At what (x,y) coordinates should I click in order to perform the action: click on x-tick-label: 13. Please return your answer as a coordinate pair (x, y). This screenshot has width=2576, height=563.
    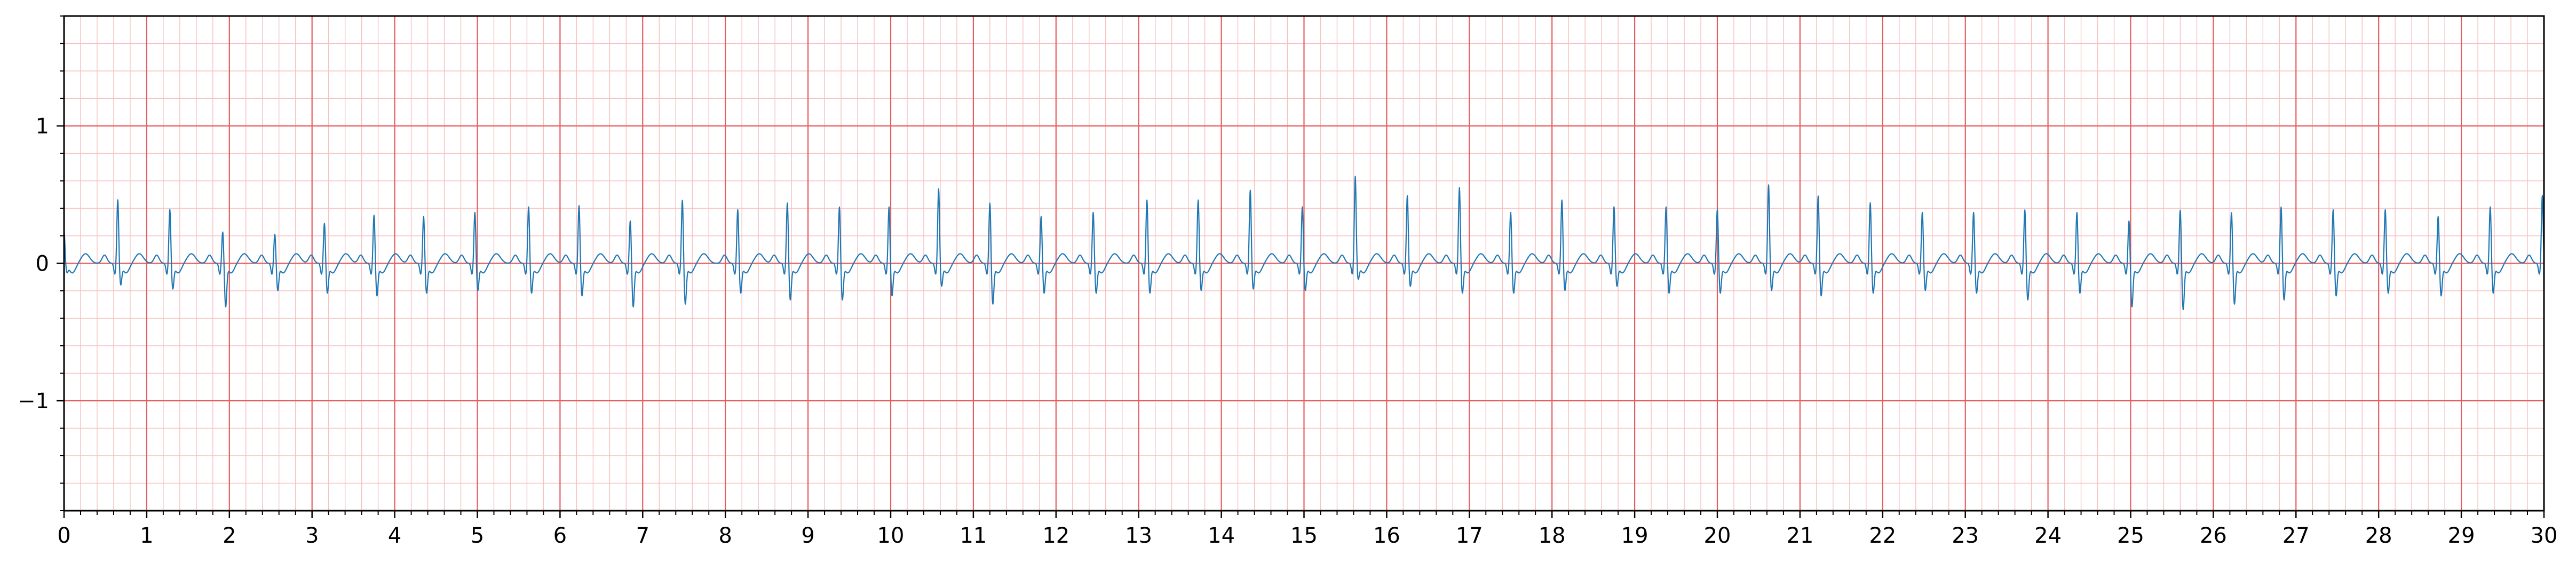
    Looking at the image, I should click on (1138, 536).